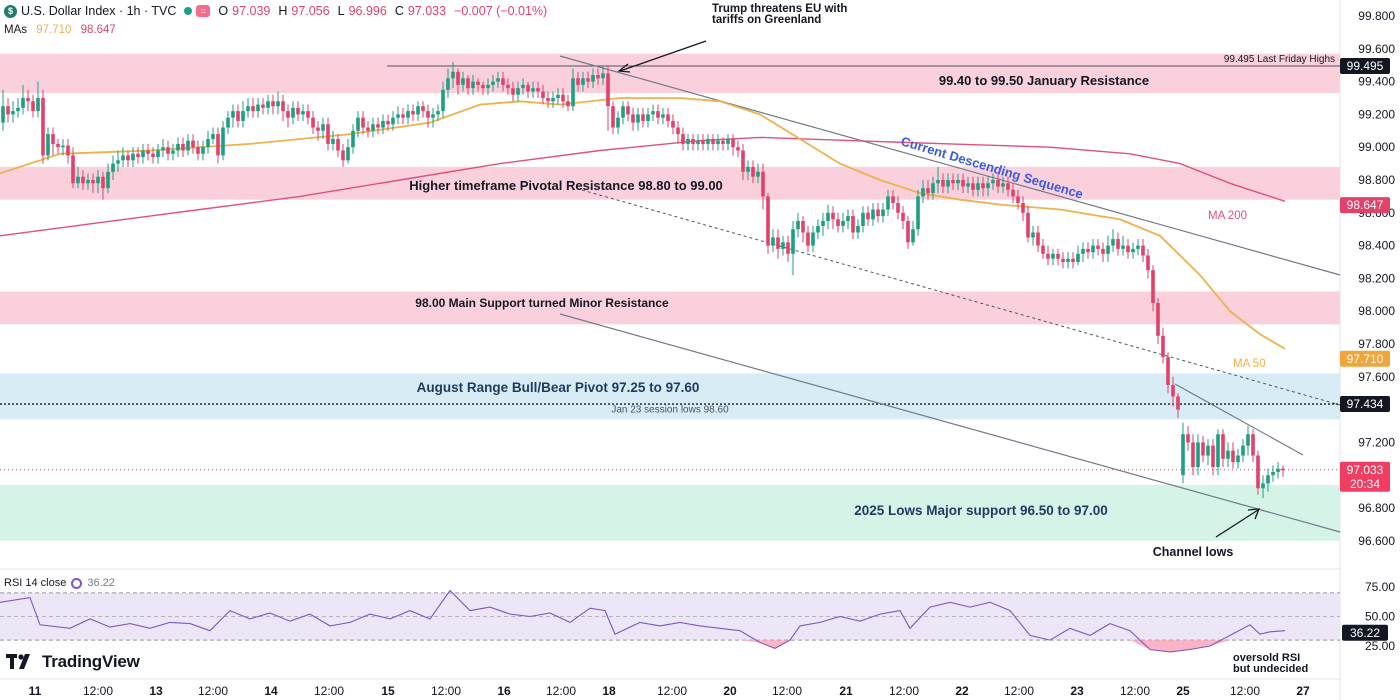 Image resolution: width=1400 pixels, height=700 pixels. What do you see at coordinates (1365, 205) in the screenshot?
I see `price-tag-1: 98.647` at bounding box center [1365, 205].